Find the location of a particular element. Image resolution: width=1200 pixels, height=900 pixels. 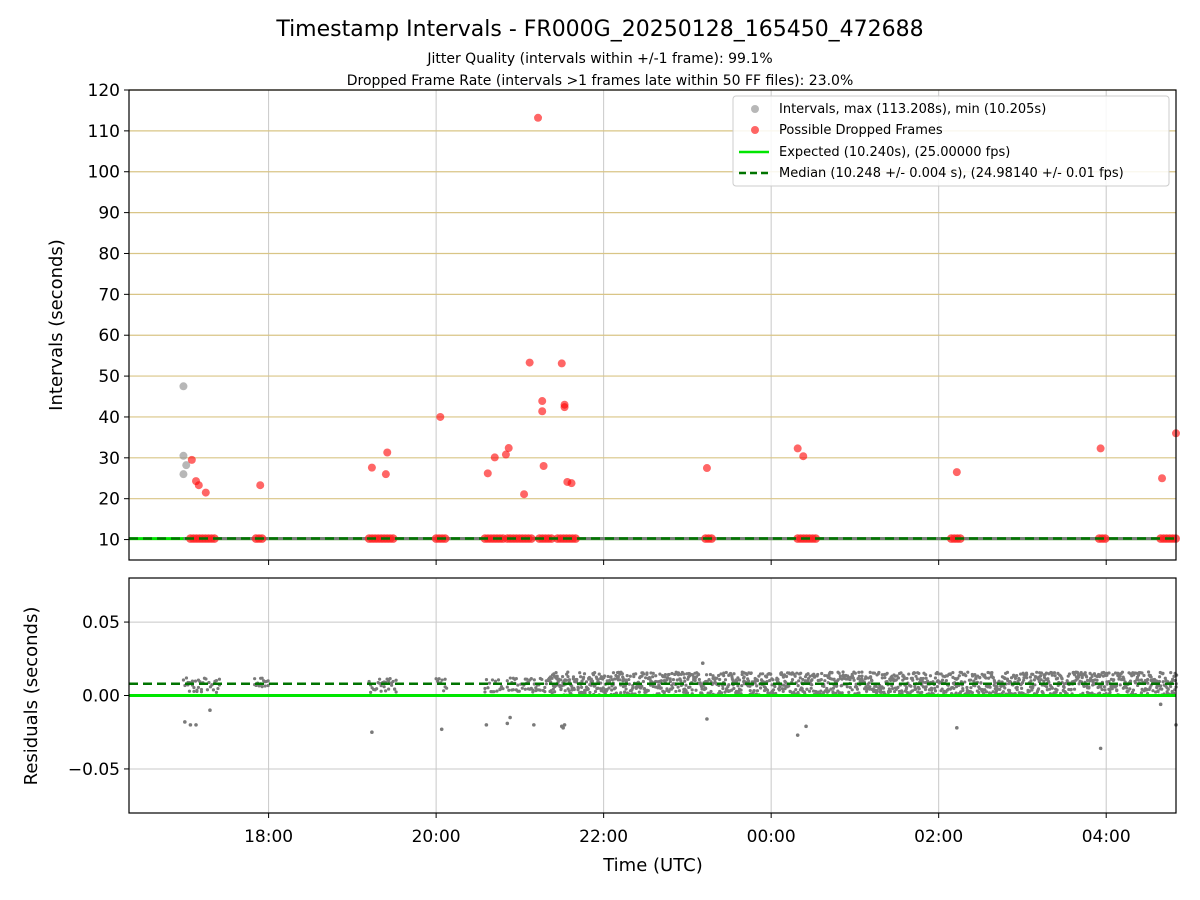

interval-point is located at coordinates (183, 386).